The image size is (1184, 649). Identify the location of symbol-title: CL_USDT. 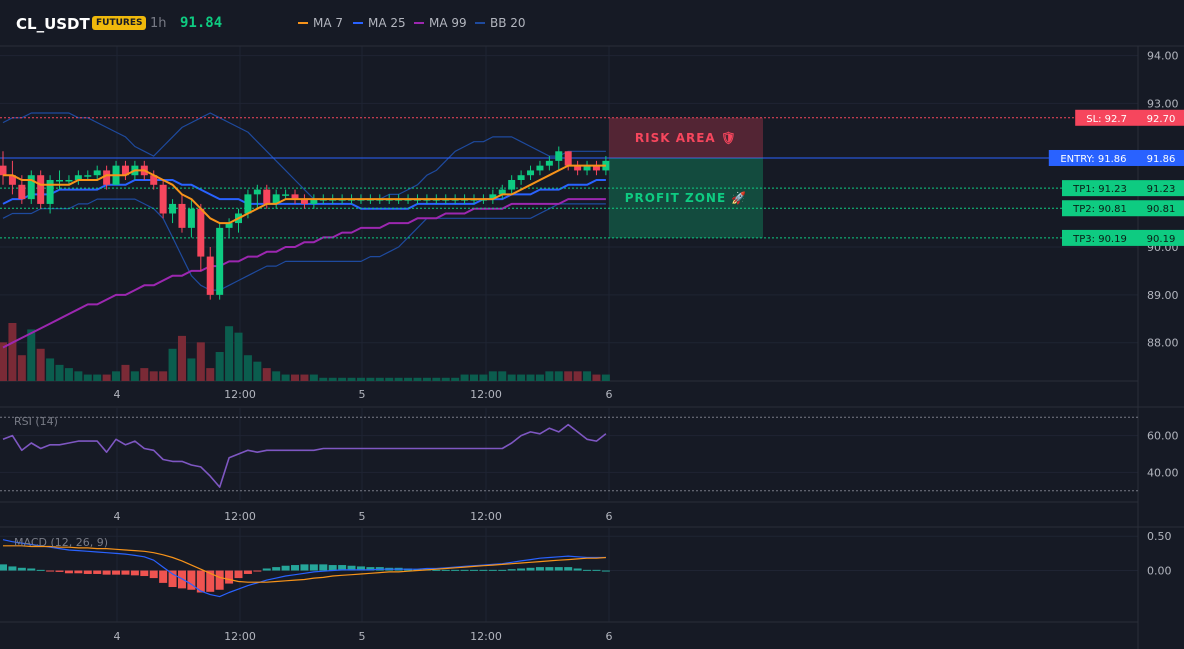
(53, 24).